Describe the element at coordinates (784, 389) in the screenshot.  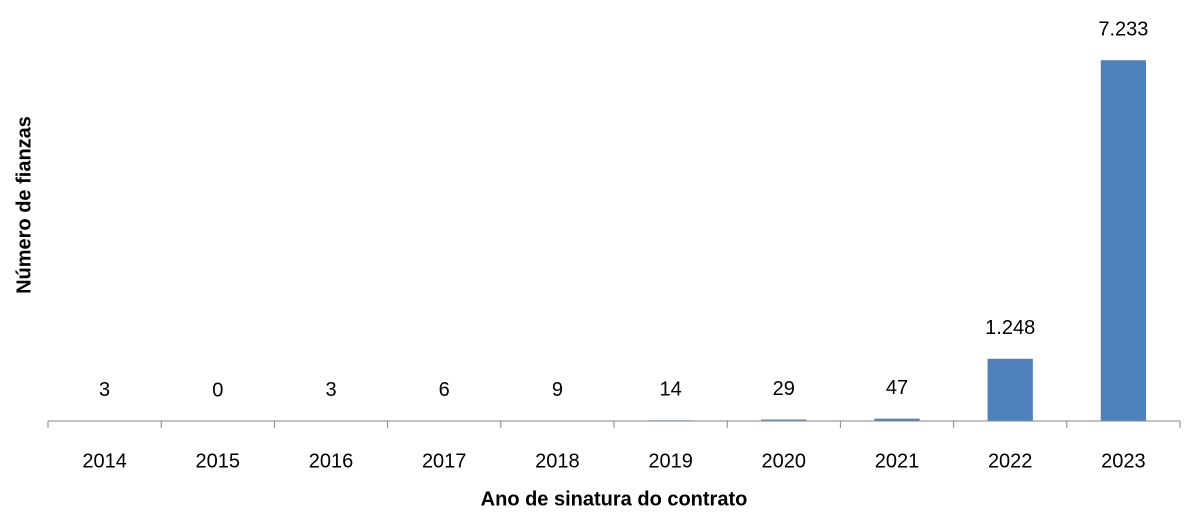
I see `value-label: 29` at that location.